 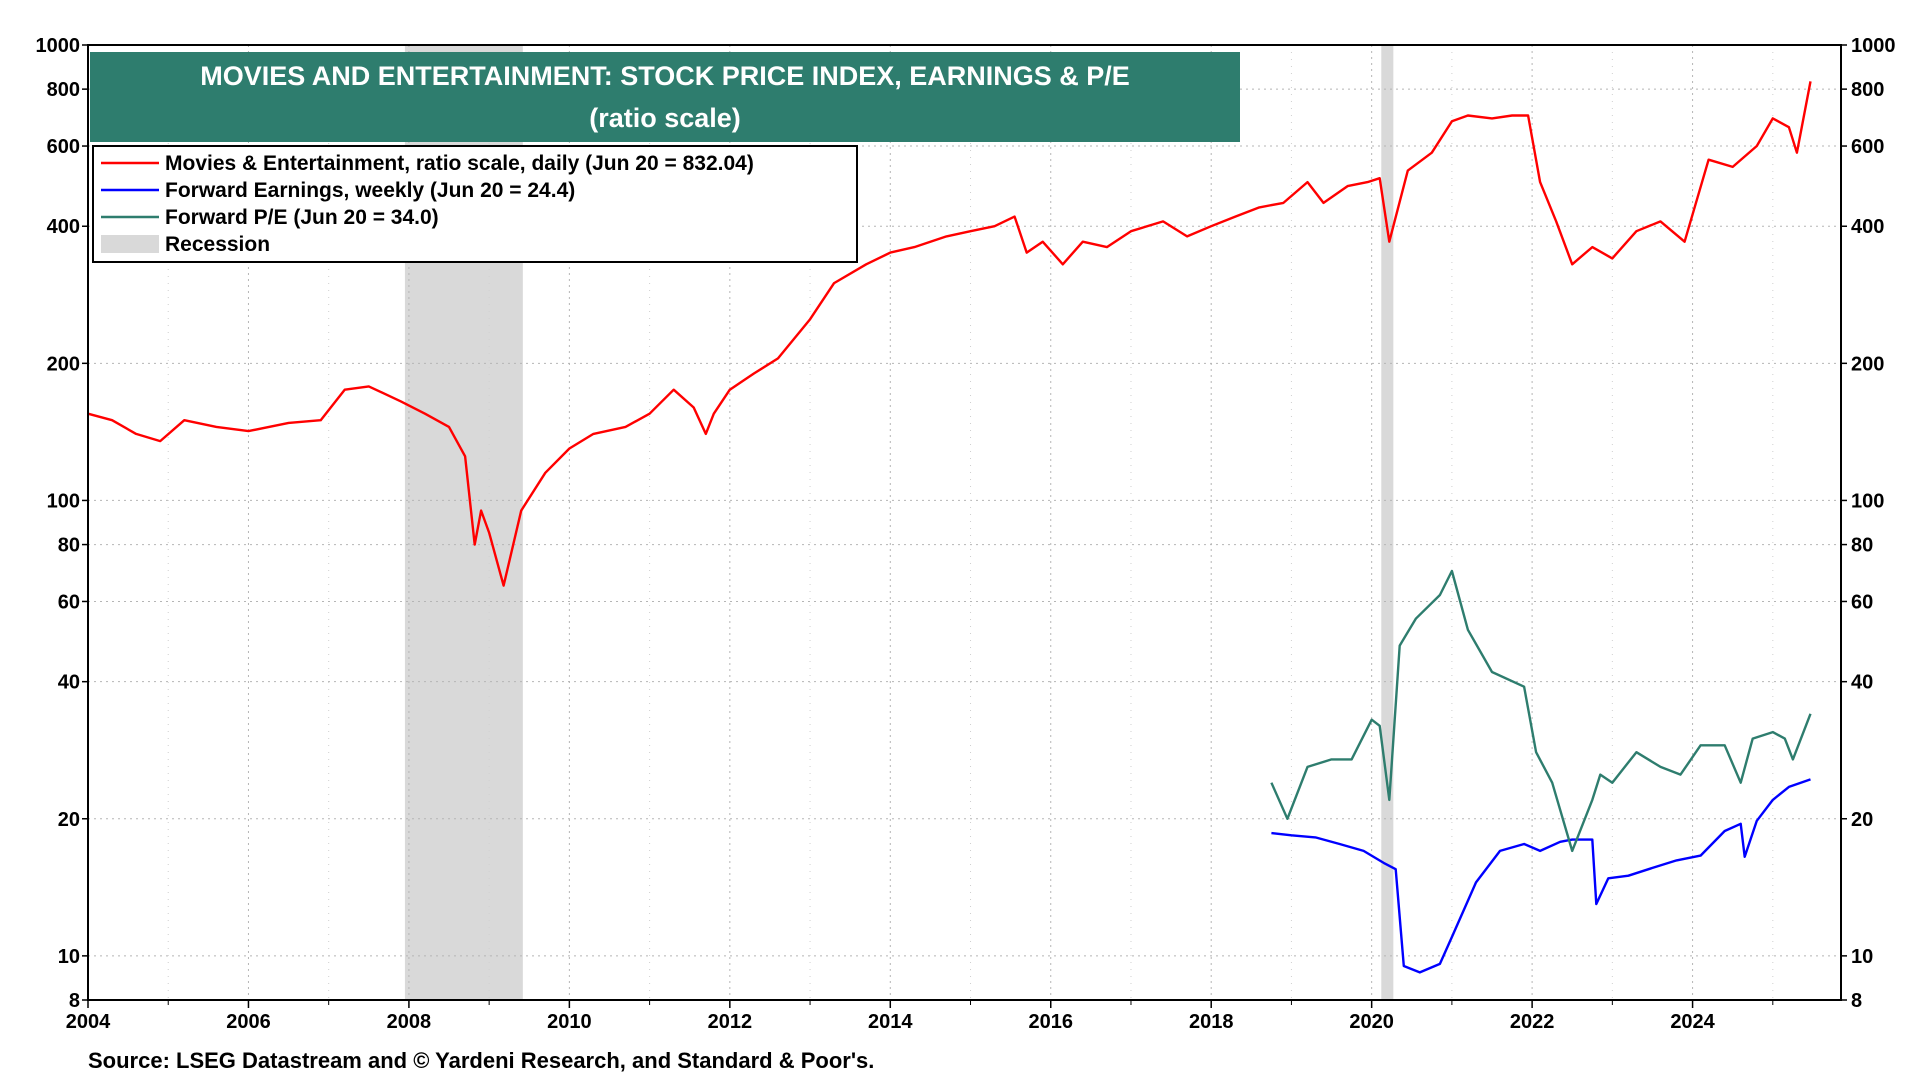 I want to click on x-tick-label: 2010, so click(x=569, y=1022).